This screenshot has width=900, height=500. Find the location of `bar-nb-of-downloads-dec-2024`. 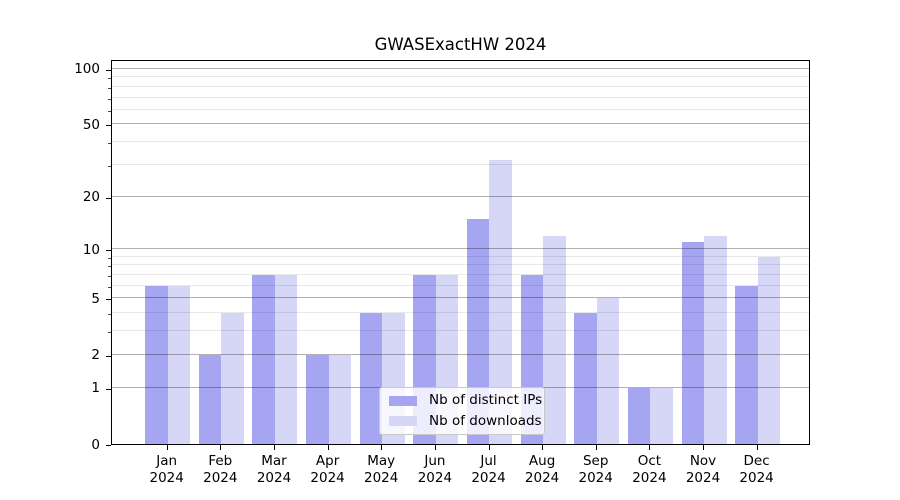

bar-nb-of-downloads-dec-2024 is located at coordinates (769, 350).